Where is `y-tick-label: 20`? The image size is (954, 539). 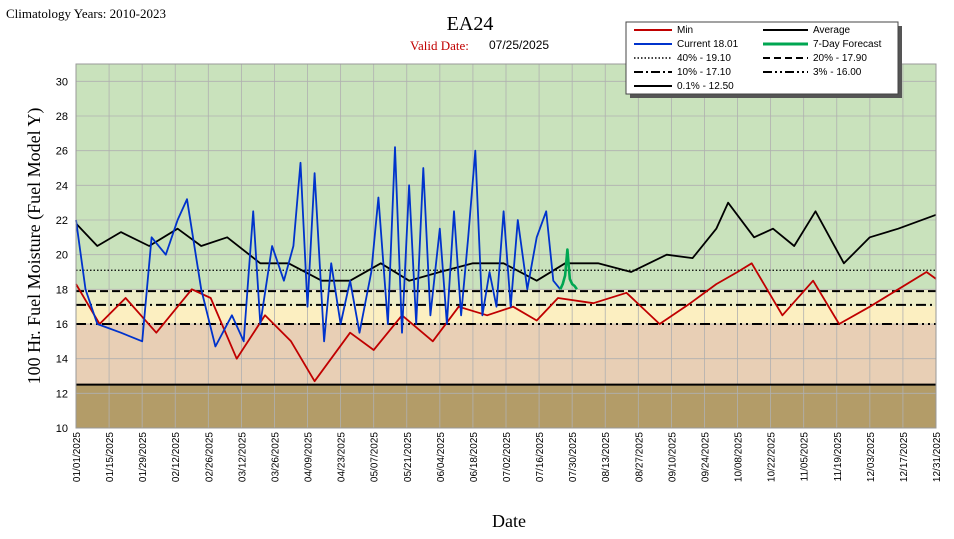 y-tick-label: 20 is located at coordinates (62, 256).